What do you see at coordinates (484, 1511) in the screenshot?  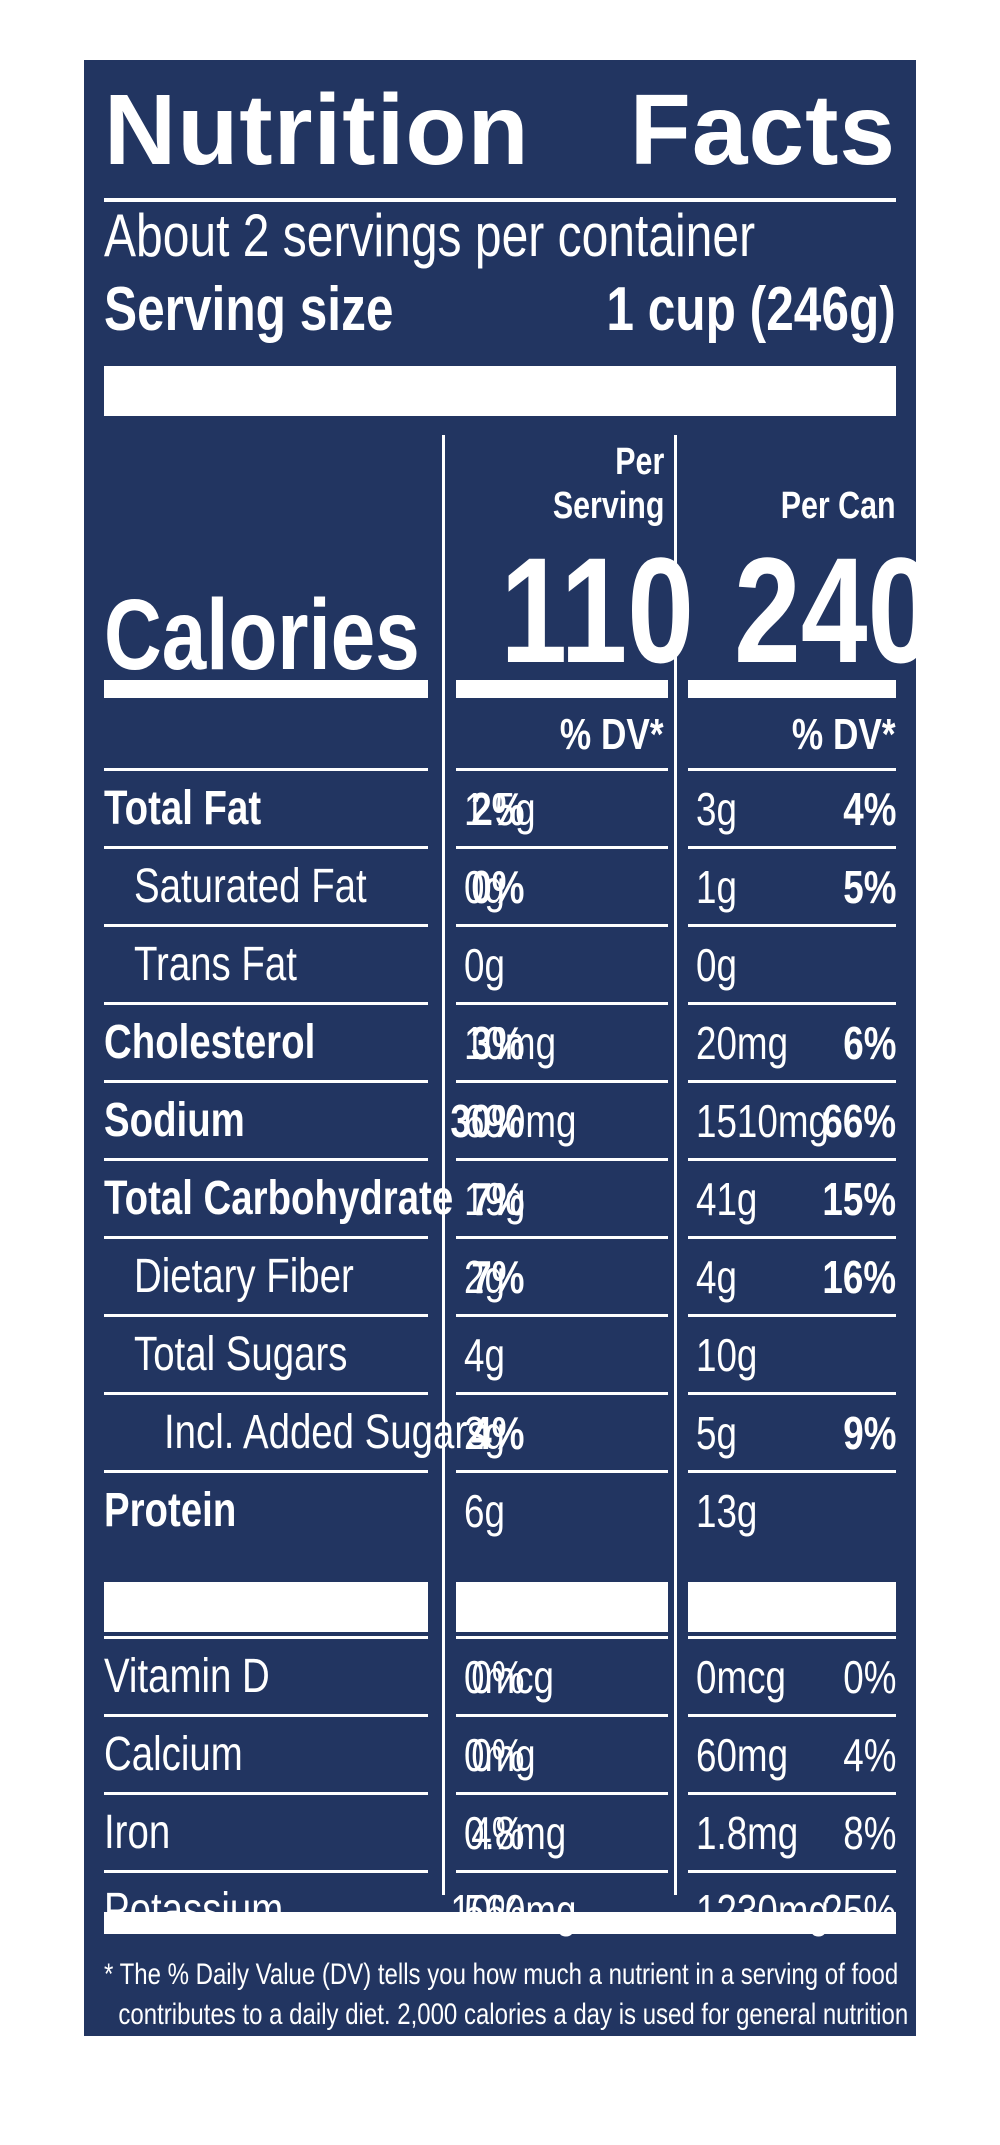 I see `per-serving-amount: 6g` at bounding box center [484, 1511].